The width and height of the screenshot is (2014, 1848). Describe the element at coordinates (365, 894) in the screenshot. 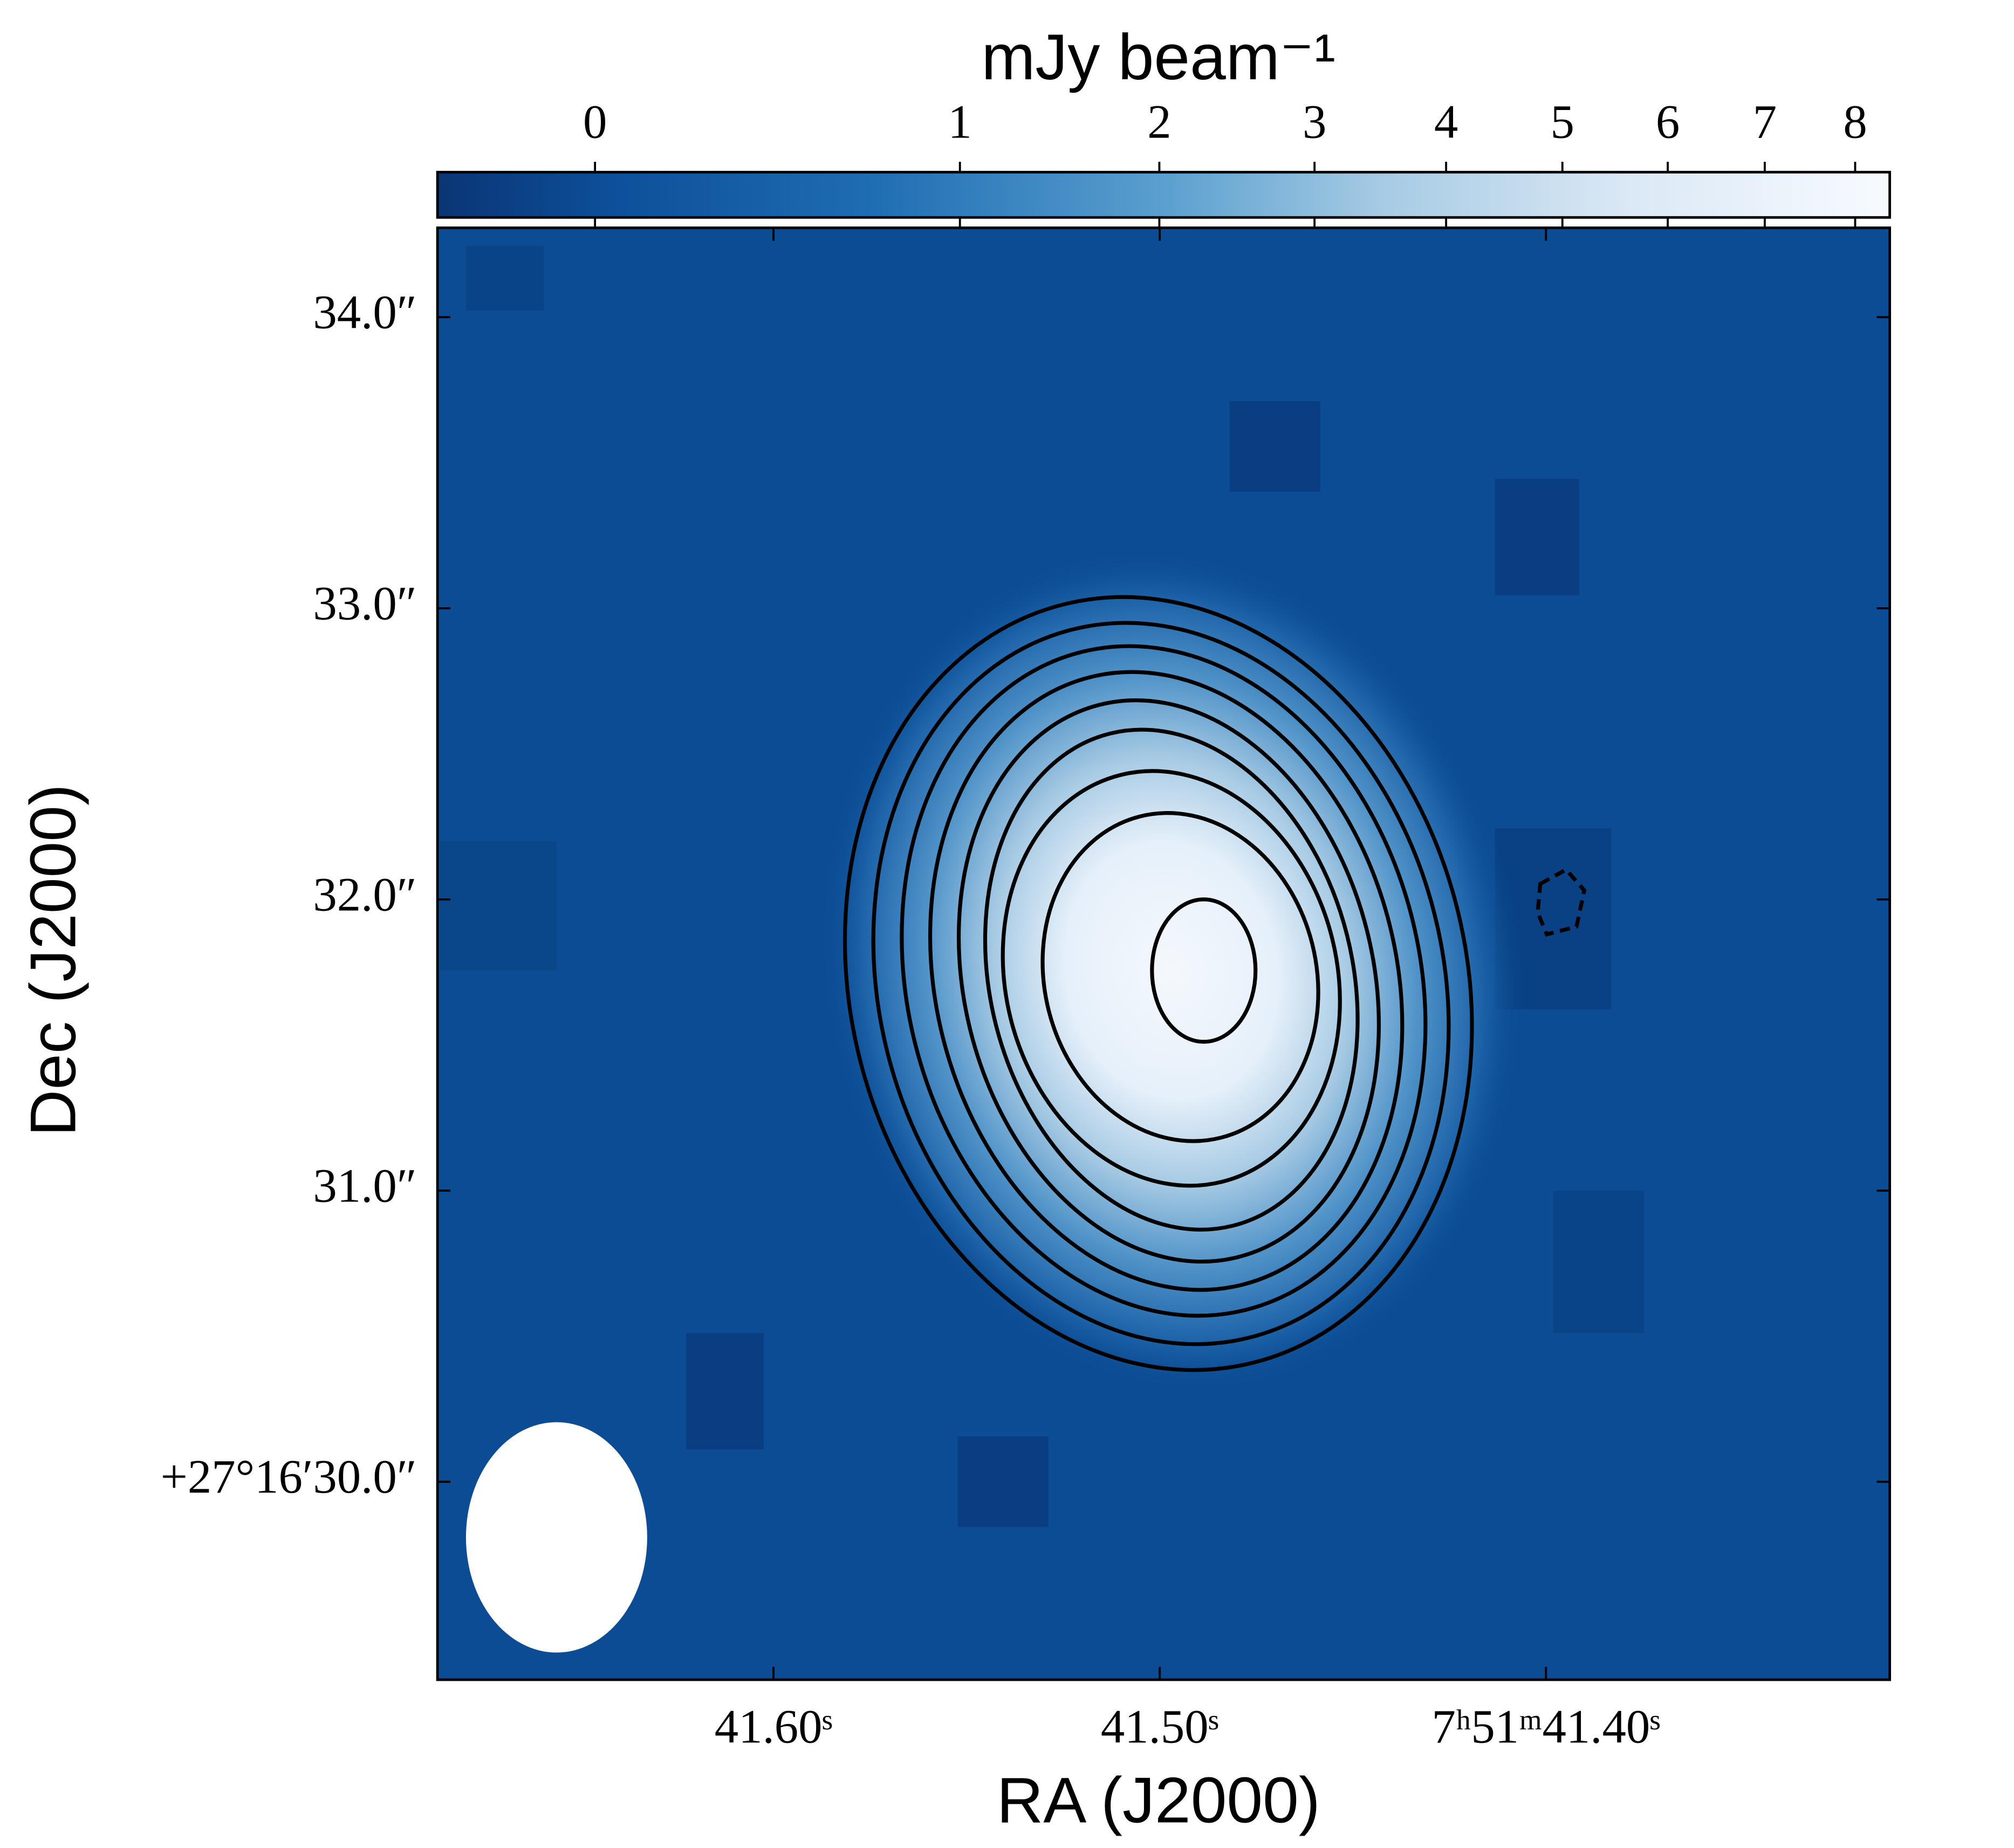

I see `y-tick-label: 32.0″` at that location.